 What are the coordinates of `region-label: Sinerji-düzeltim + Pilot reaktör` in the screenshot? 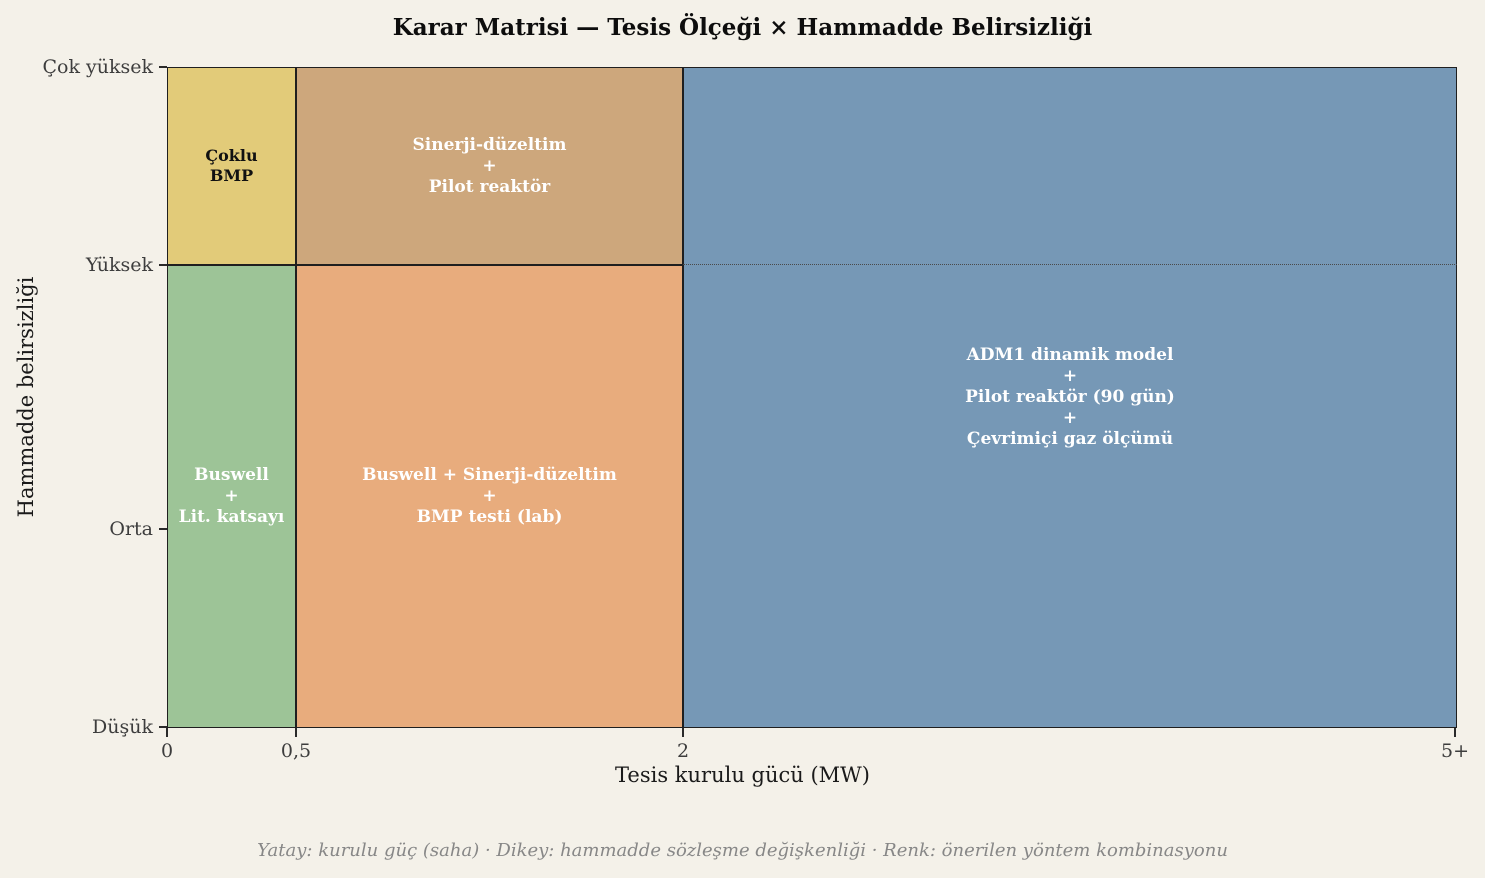 It's located at (489, 165).